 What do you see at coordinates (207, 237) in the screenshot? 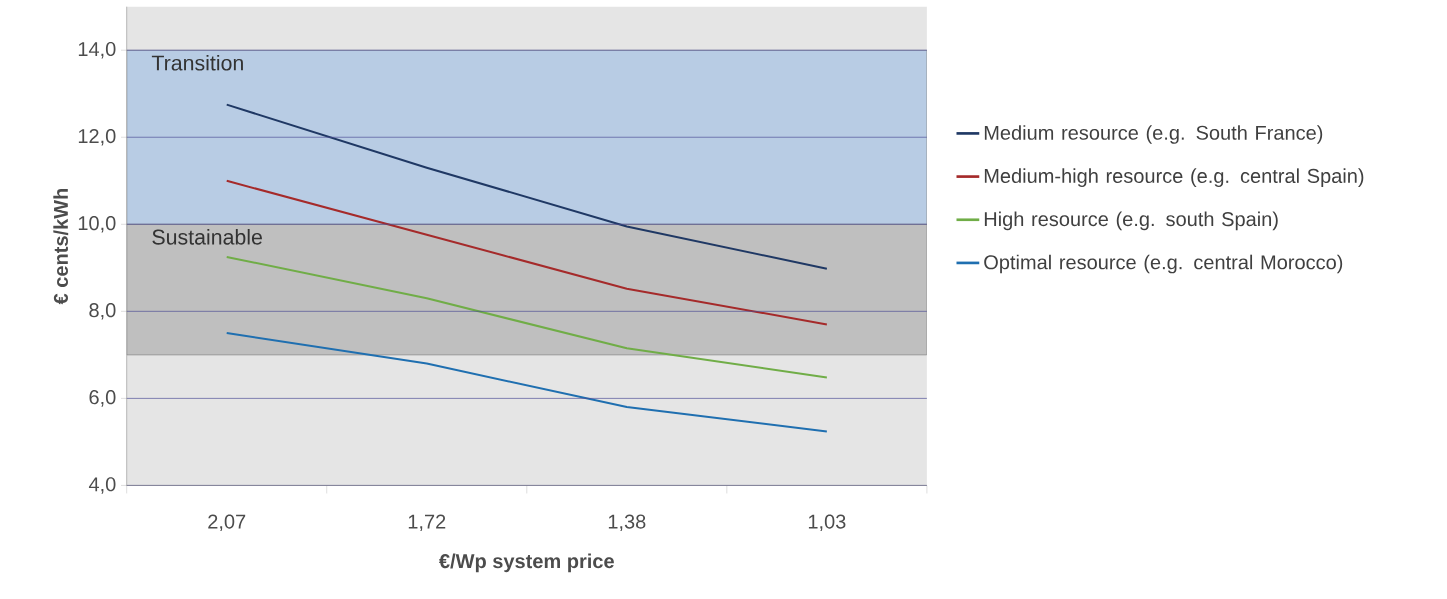
I see `band-label: Sustainable` at bounding box center [207, 237].